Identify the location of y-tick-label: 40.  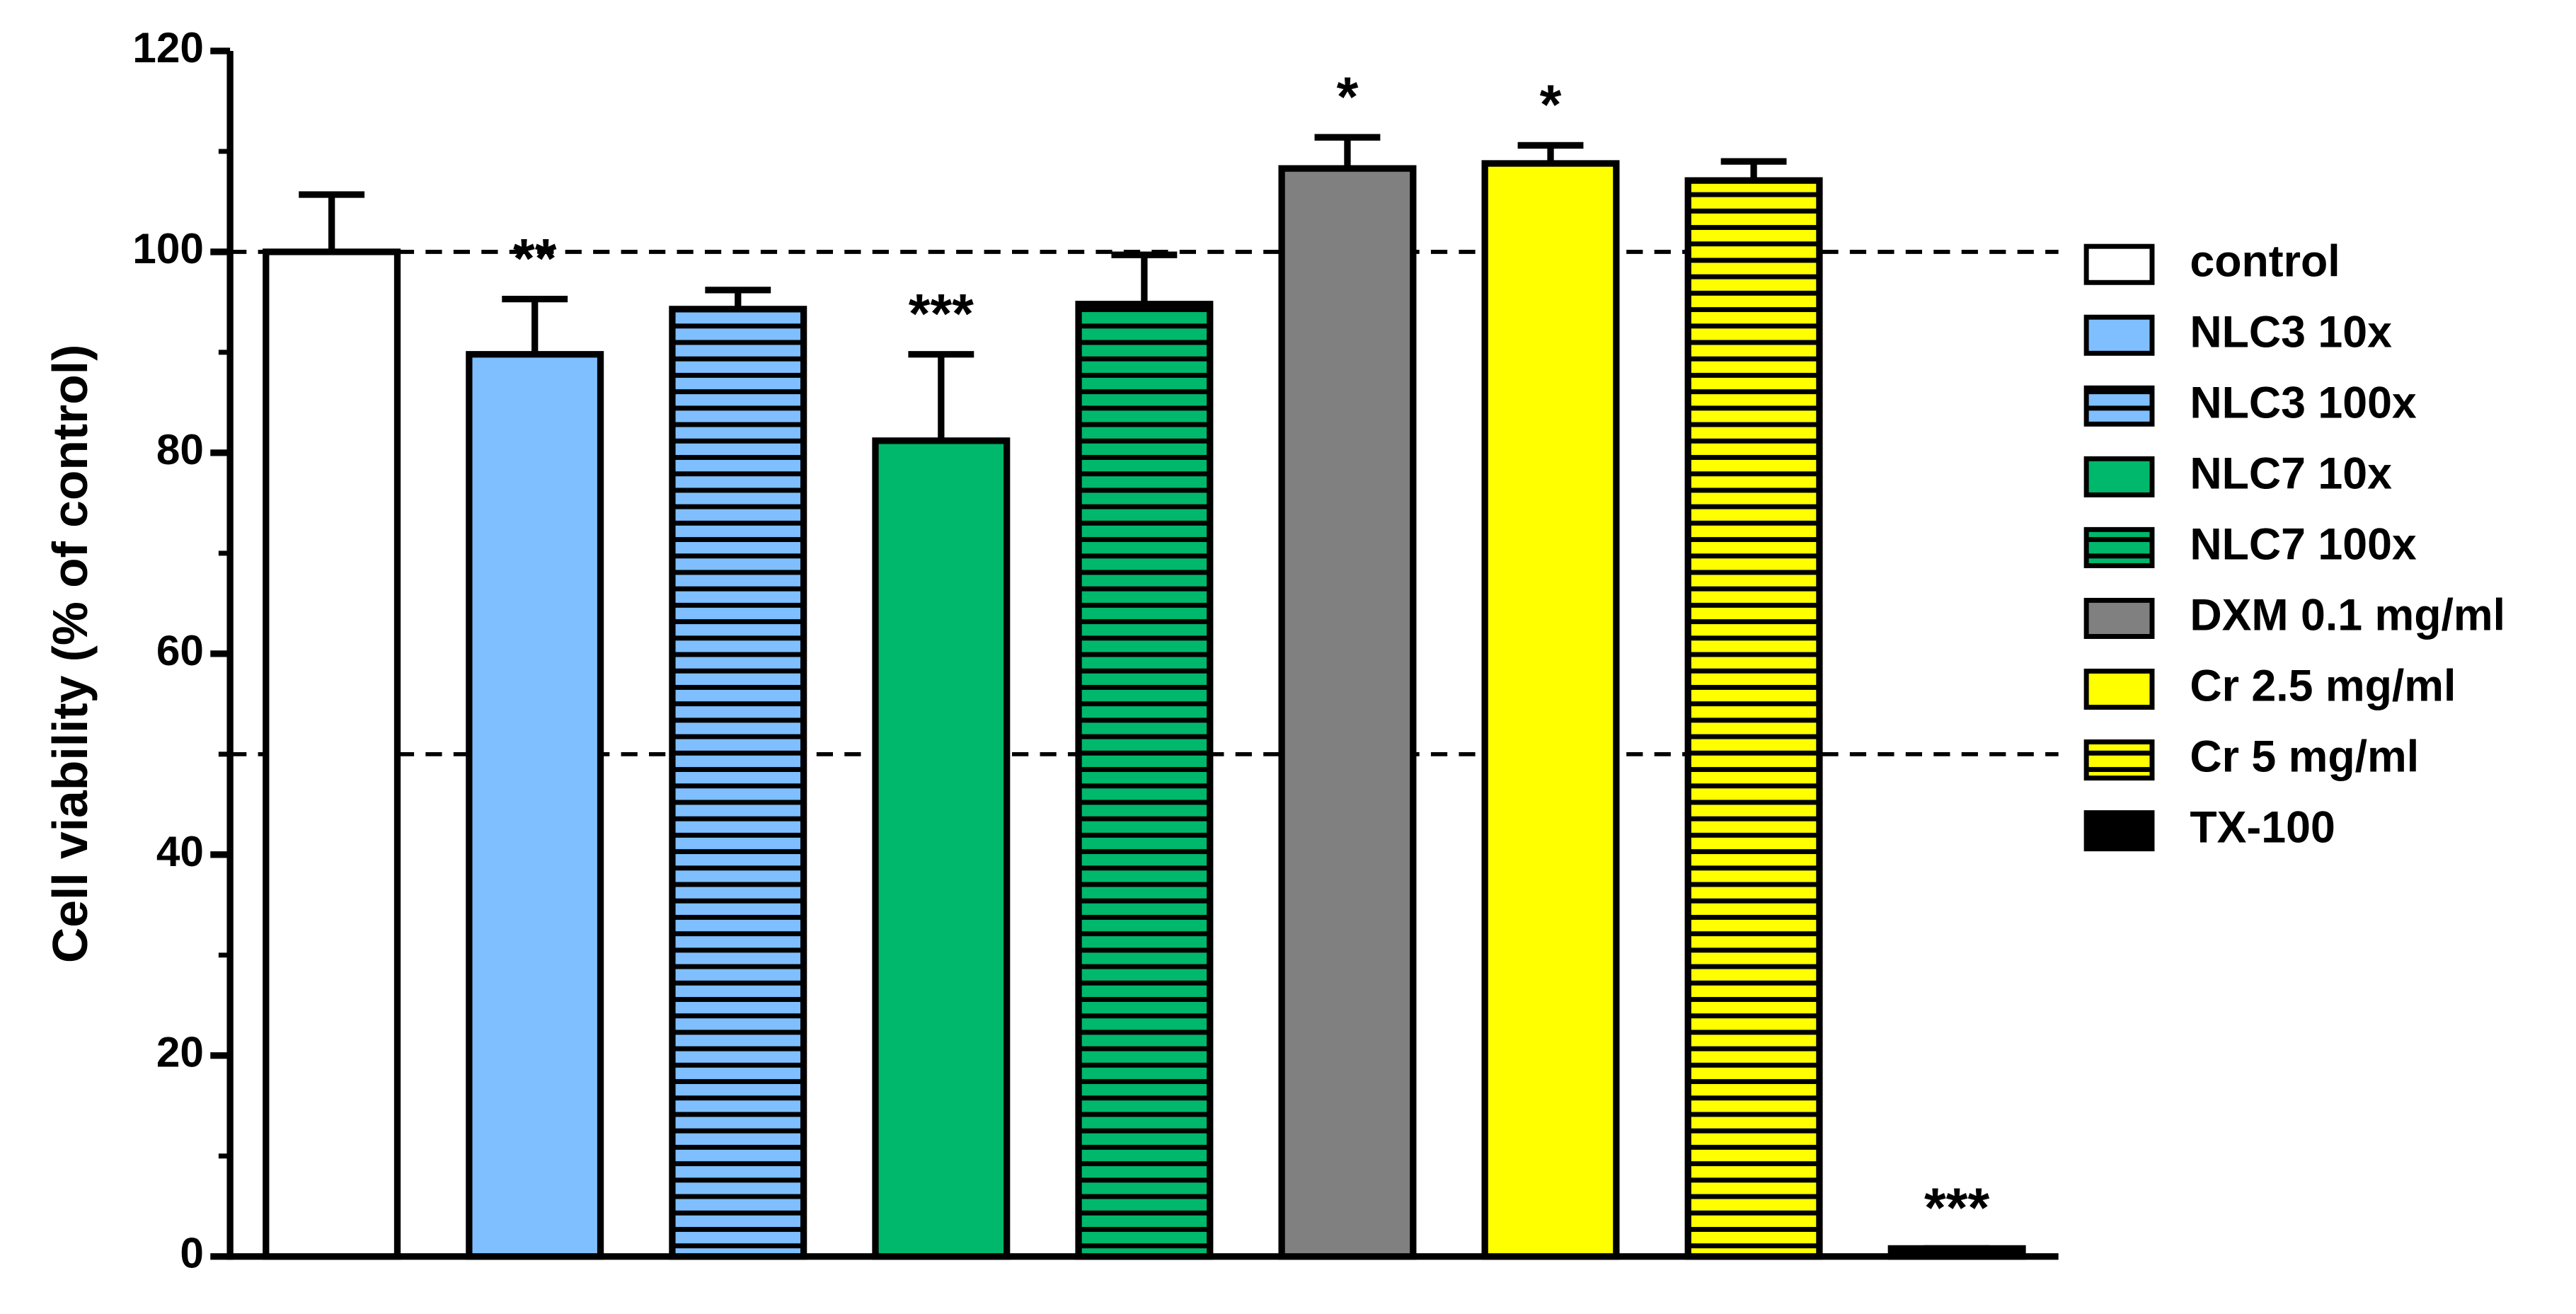
(180, 851).